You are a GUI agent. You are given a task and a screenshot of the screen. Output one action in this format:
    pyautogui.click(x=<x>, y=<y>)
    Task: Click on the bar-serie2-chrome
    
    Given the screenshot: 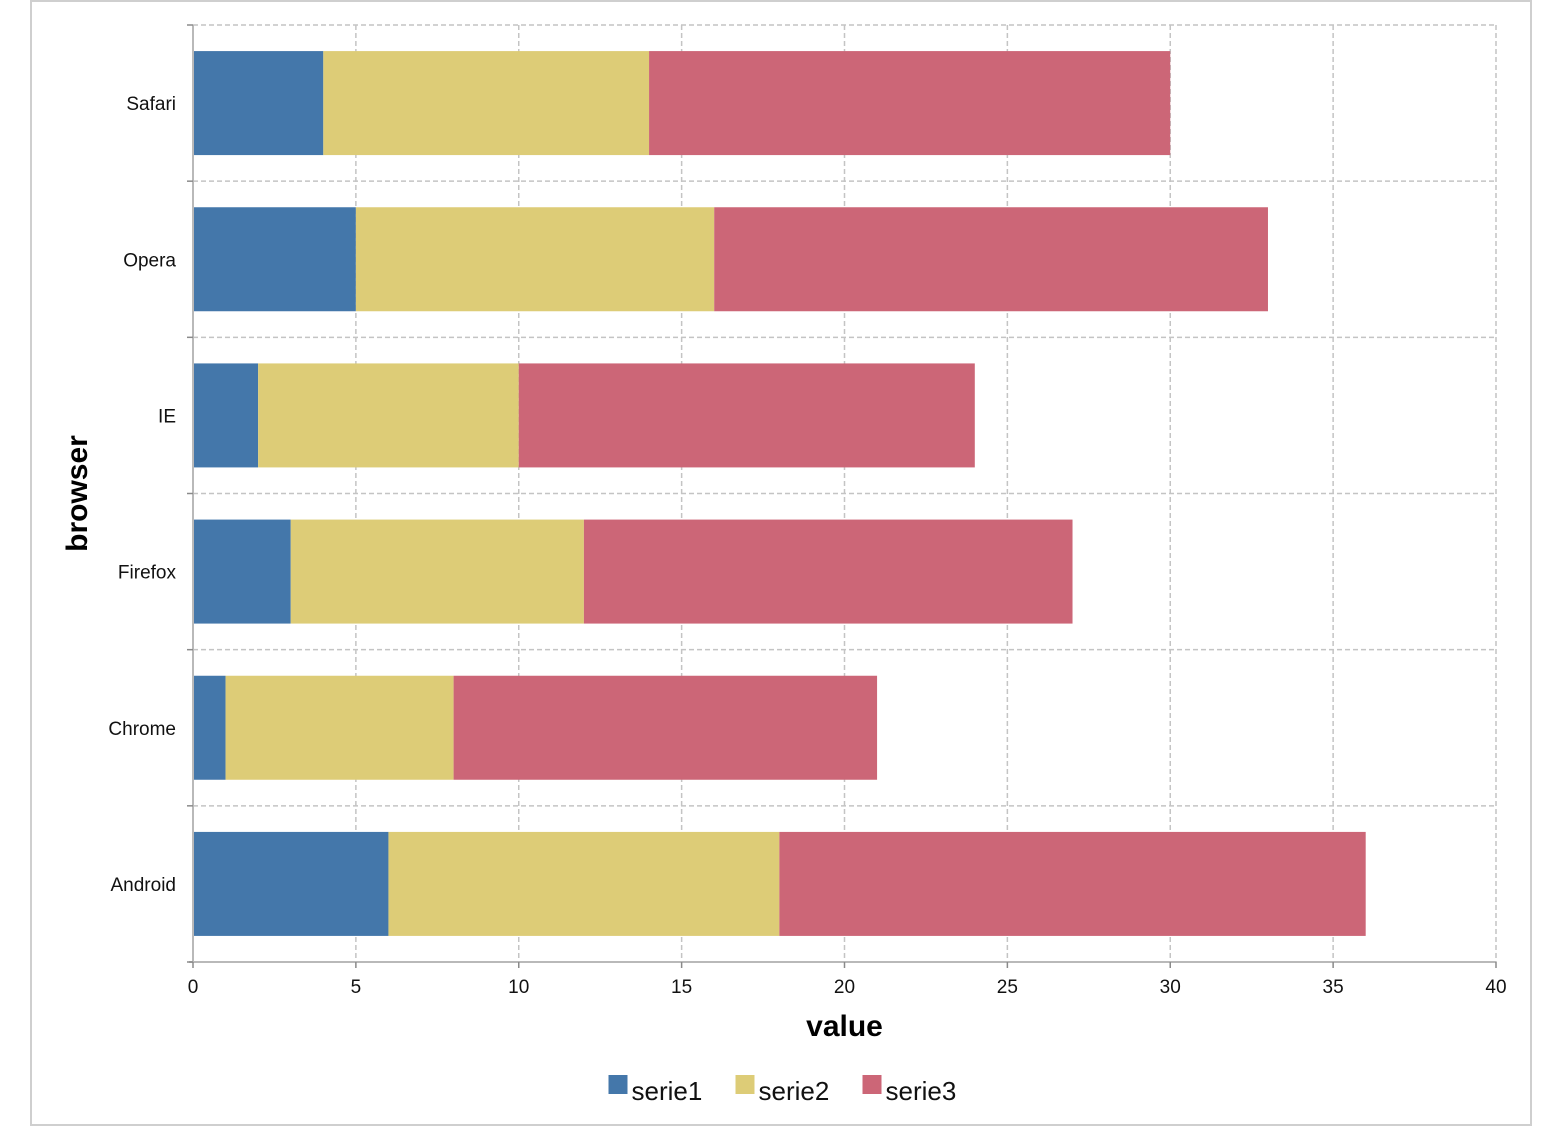 What is the action you would take?
    pyautogui.click(x=339, y=727)
    